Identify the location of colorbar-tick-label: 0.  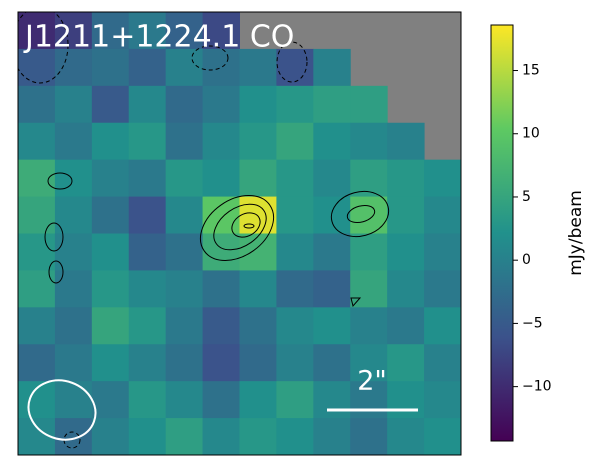
(526, 260).